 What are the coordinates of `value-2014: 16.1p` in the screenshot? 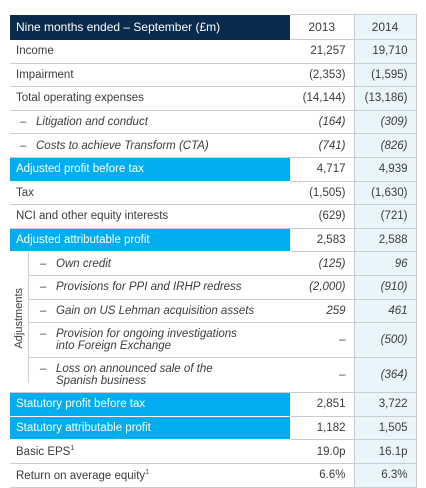 It's located at (385, 451).